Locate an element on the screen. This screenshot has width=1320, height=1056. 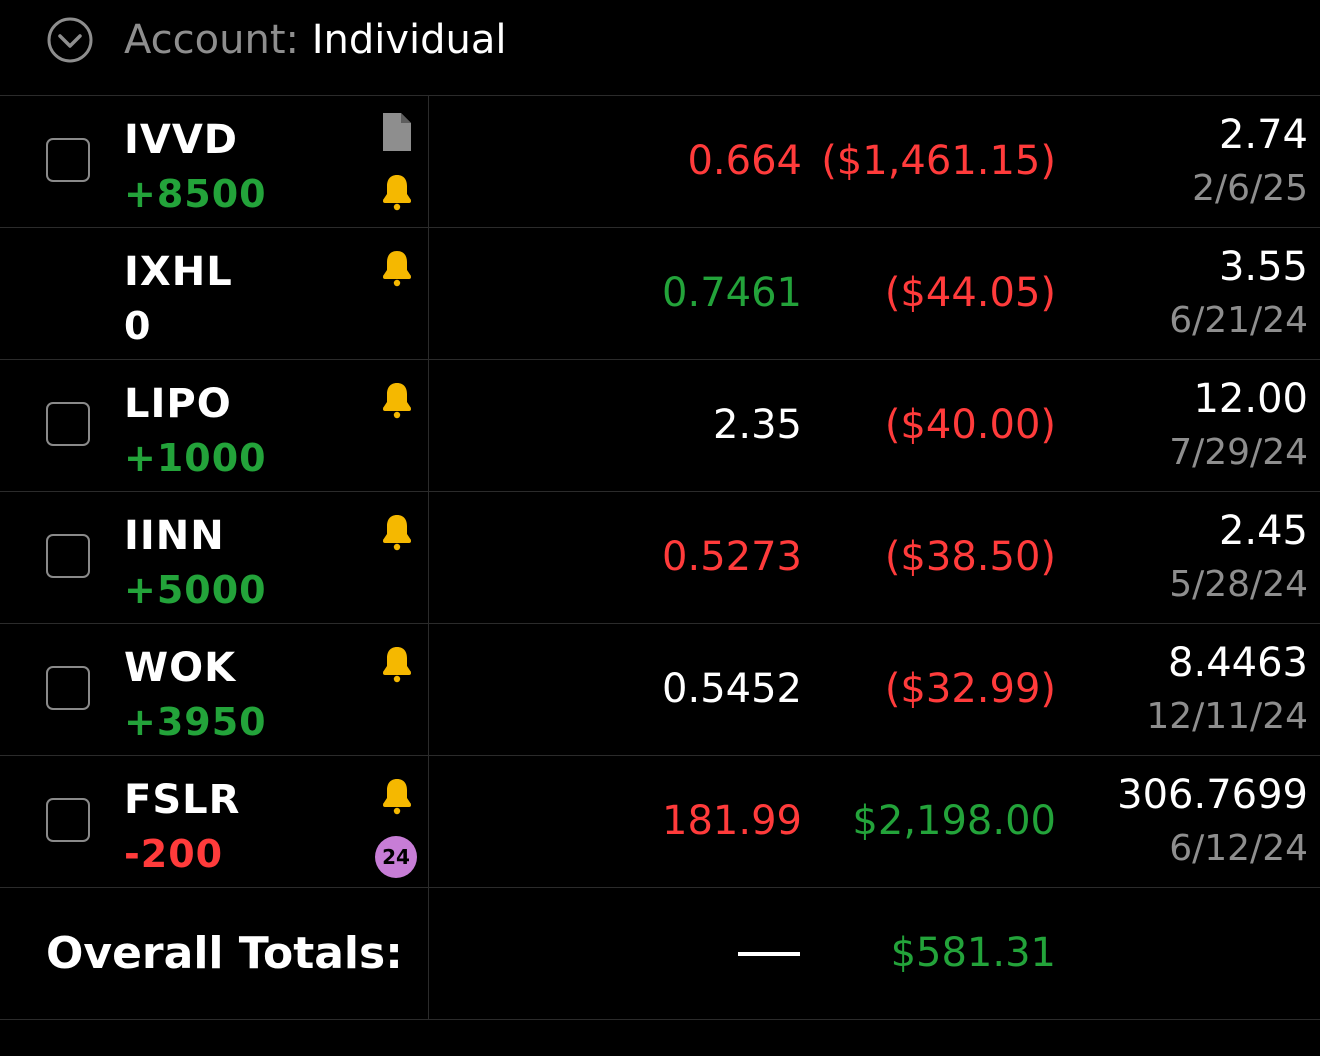
profit-loss: ($1,461.15) is located at coordinates (938, 161).